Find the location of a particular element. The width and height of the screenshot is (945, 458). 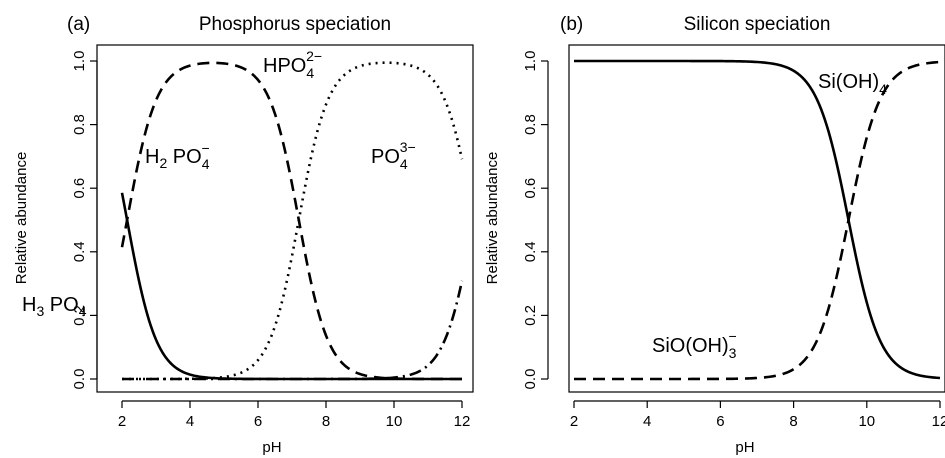

label-h3po4: H3 PO4 is located at coordinates (54, 306).